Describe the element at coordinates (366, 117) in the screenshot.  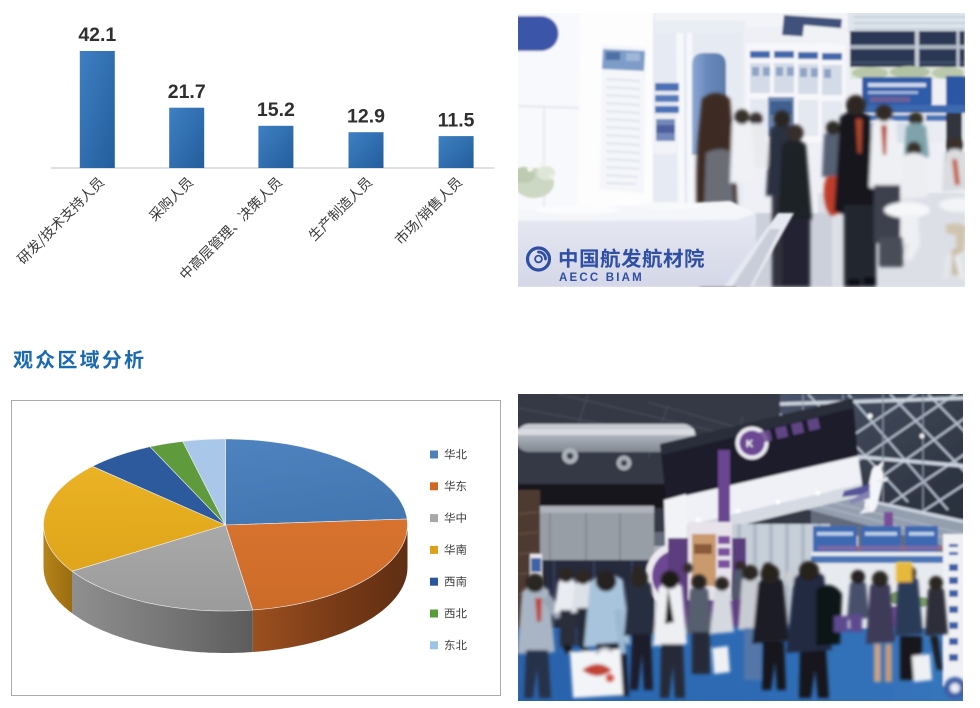
I see `svg-text: 12.9` at that location.